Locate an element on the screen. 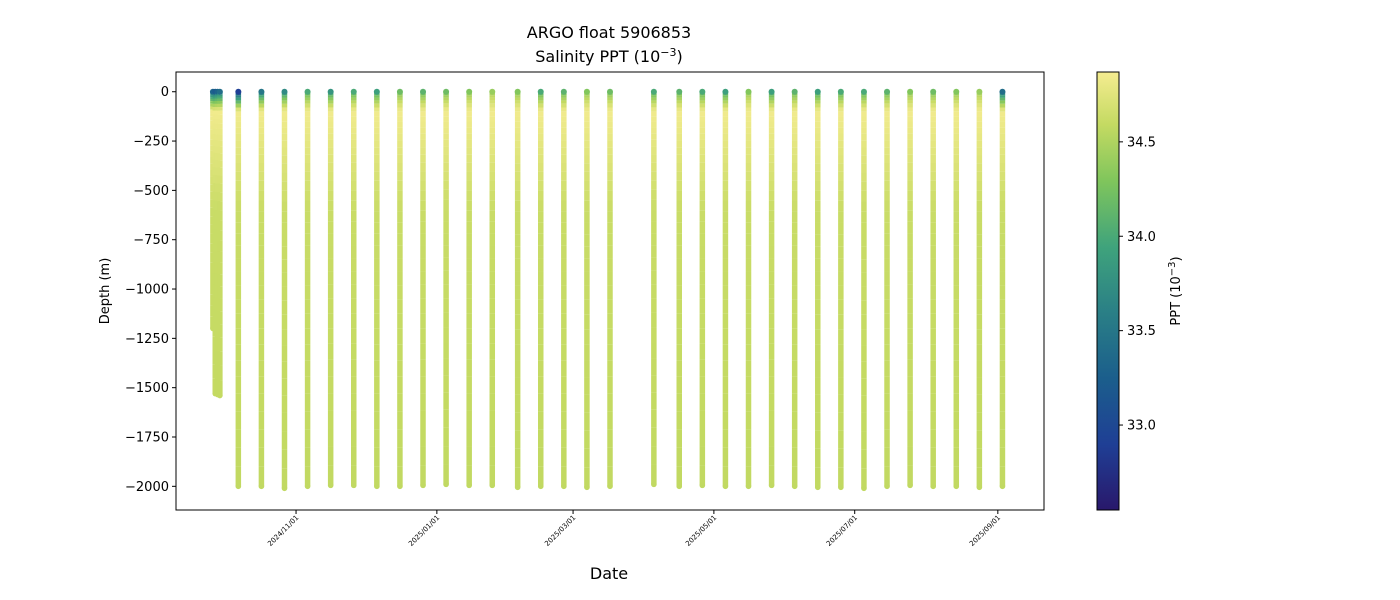  y-tick-label: −1500 is located at coordinates (147, 388).